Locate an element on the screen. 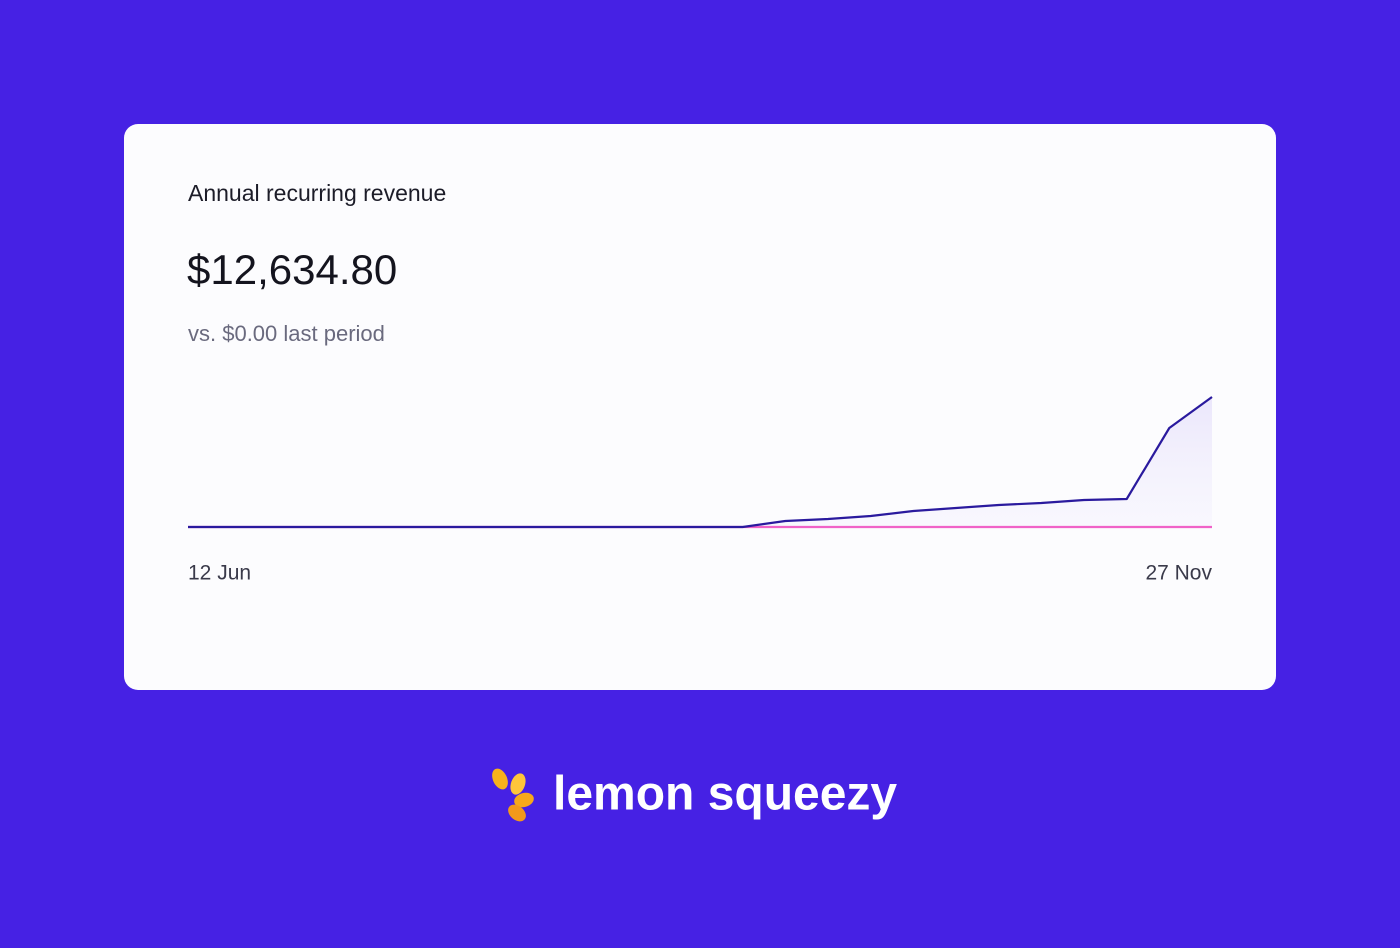  plot-area: 12 Jun 27 Nov is located at coordinates (700, 490).